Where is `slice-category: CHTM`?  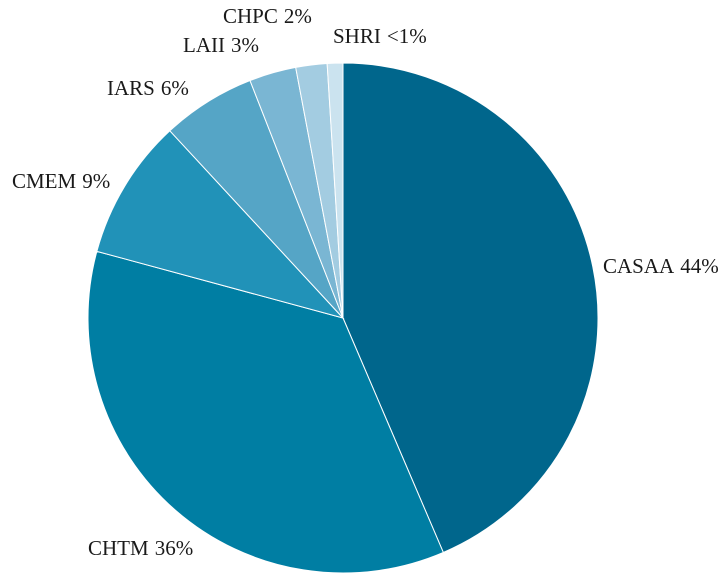 slice-category: CHTM is located at coordinates (118, 548).